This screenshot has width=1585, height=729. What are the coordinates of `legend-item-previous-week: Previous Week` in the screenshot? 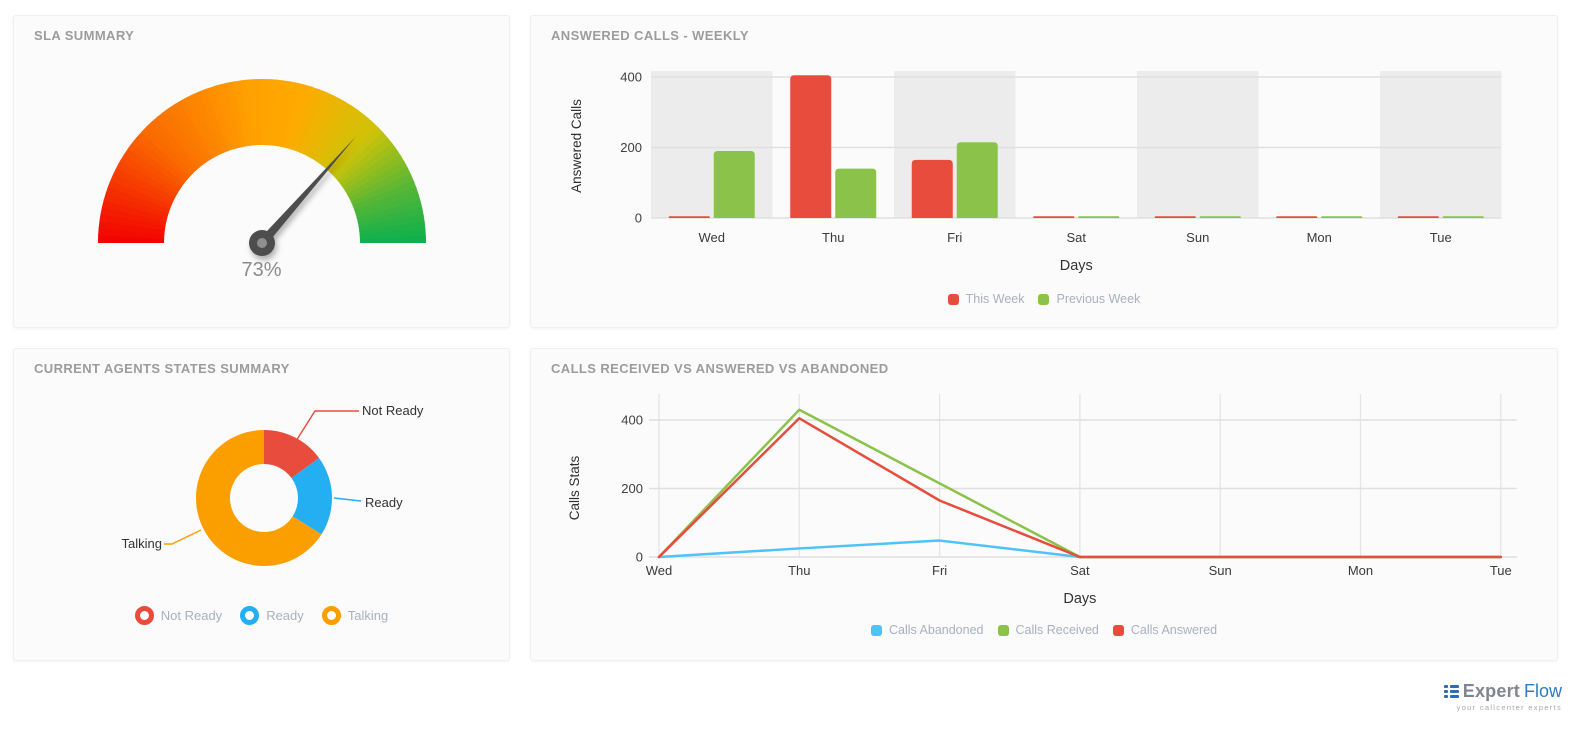 It's located at (1089, 299).